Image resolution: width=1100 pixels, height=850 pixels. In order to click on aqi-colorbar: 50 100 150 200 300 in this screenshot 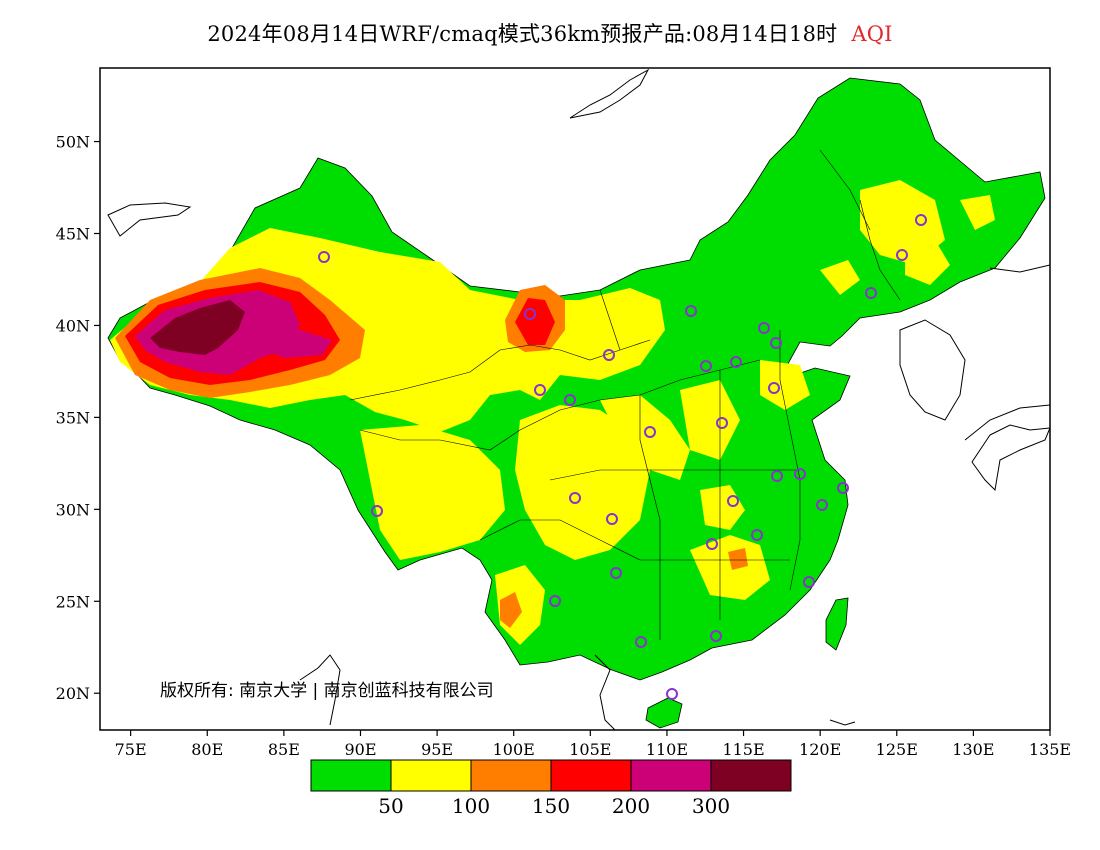, I will do `click(551, 788)`.